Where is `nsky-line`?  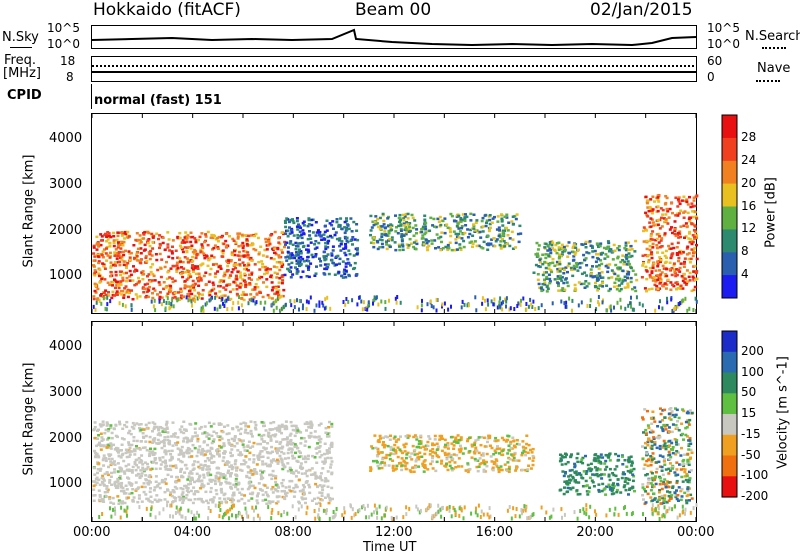
nsky-line is located at coordinates (394, 37).